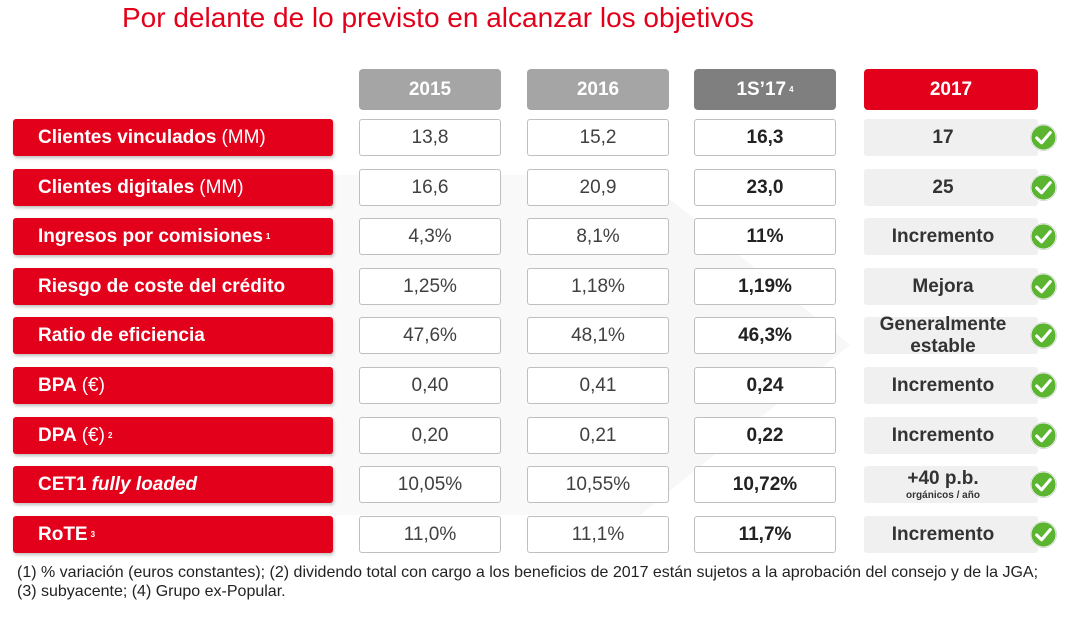 This screenshot has height=632, width=1070. Describe the element at coordinates (173, 385) in the screenshot. I see `row-label: BPA (€)` at that location.